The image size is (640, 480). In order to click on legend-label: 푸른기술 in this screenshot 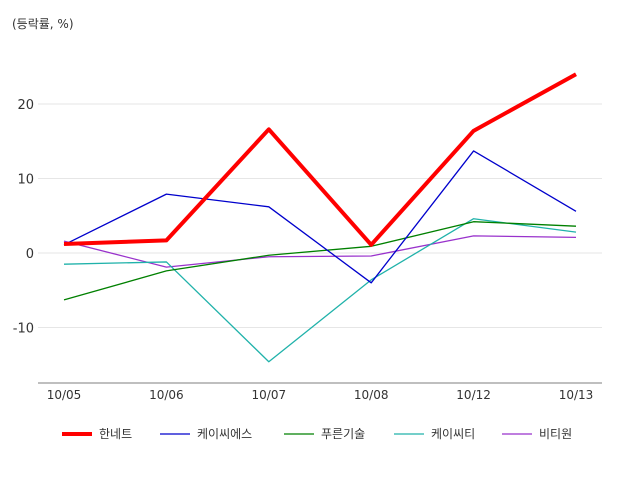, I will do `click(343, 434)`.